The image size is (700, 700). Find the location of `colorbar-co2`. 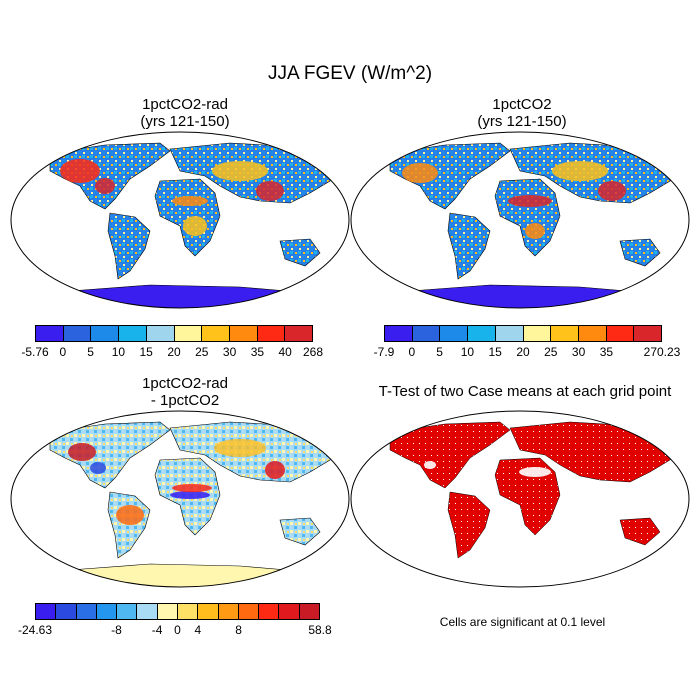

colorbar-co2 is located at coordinates (523, 333).